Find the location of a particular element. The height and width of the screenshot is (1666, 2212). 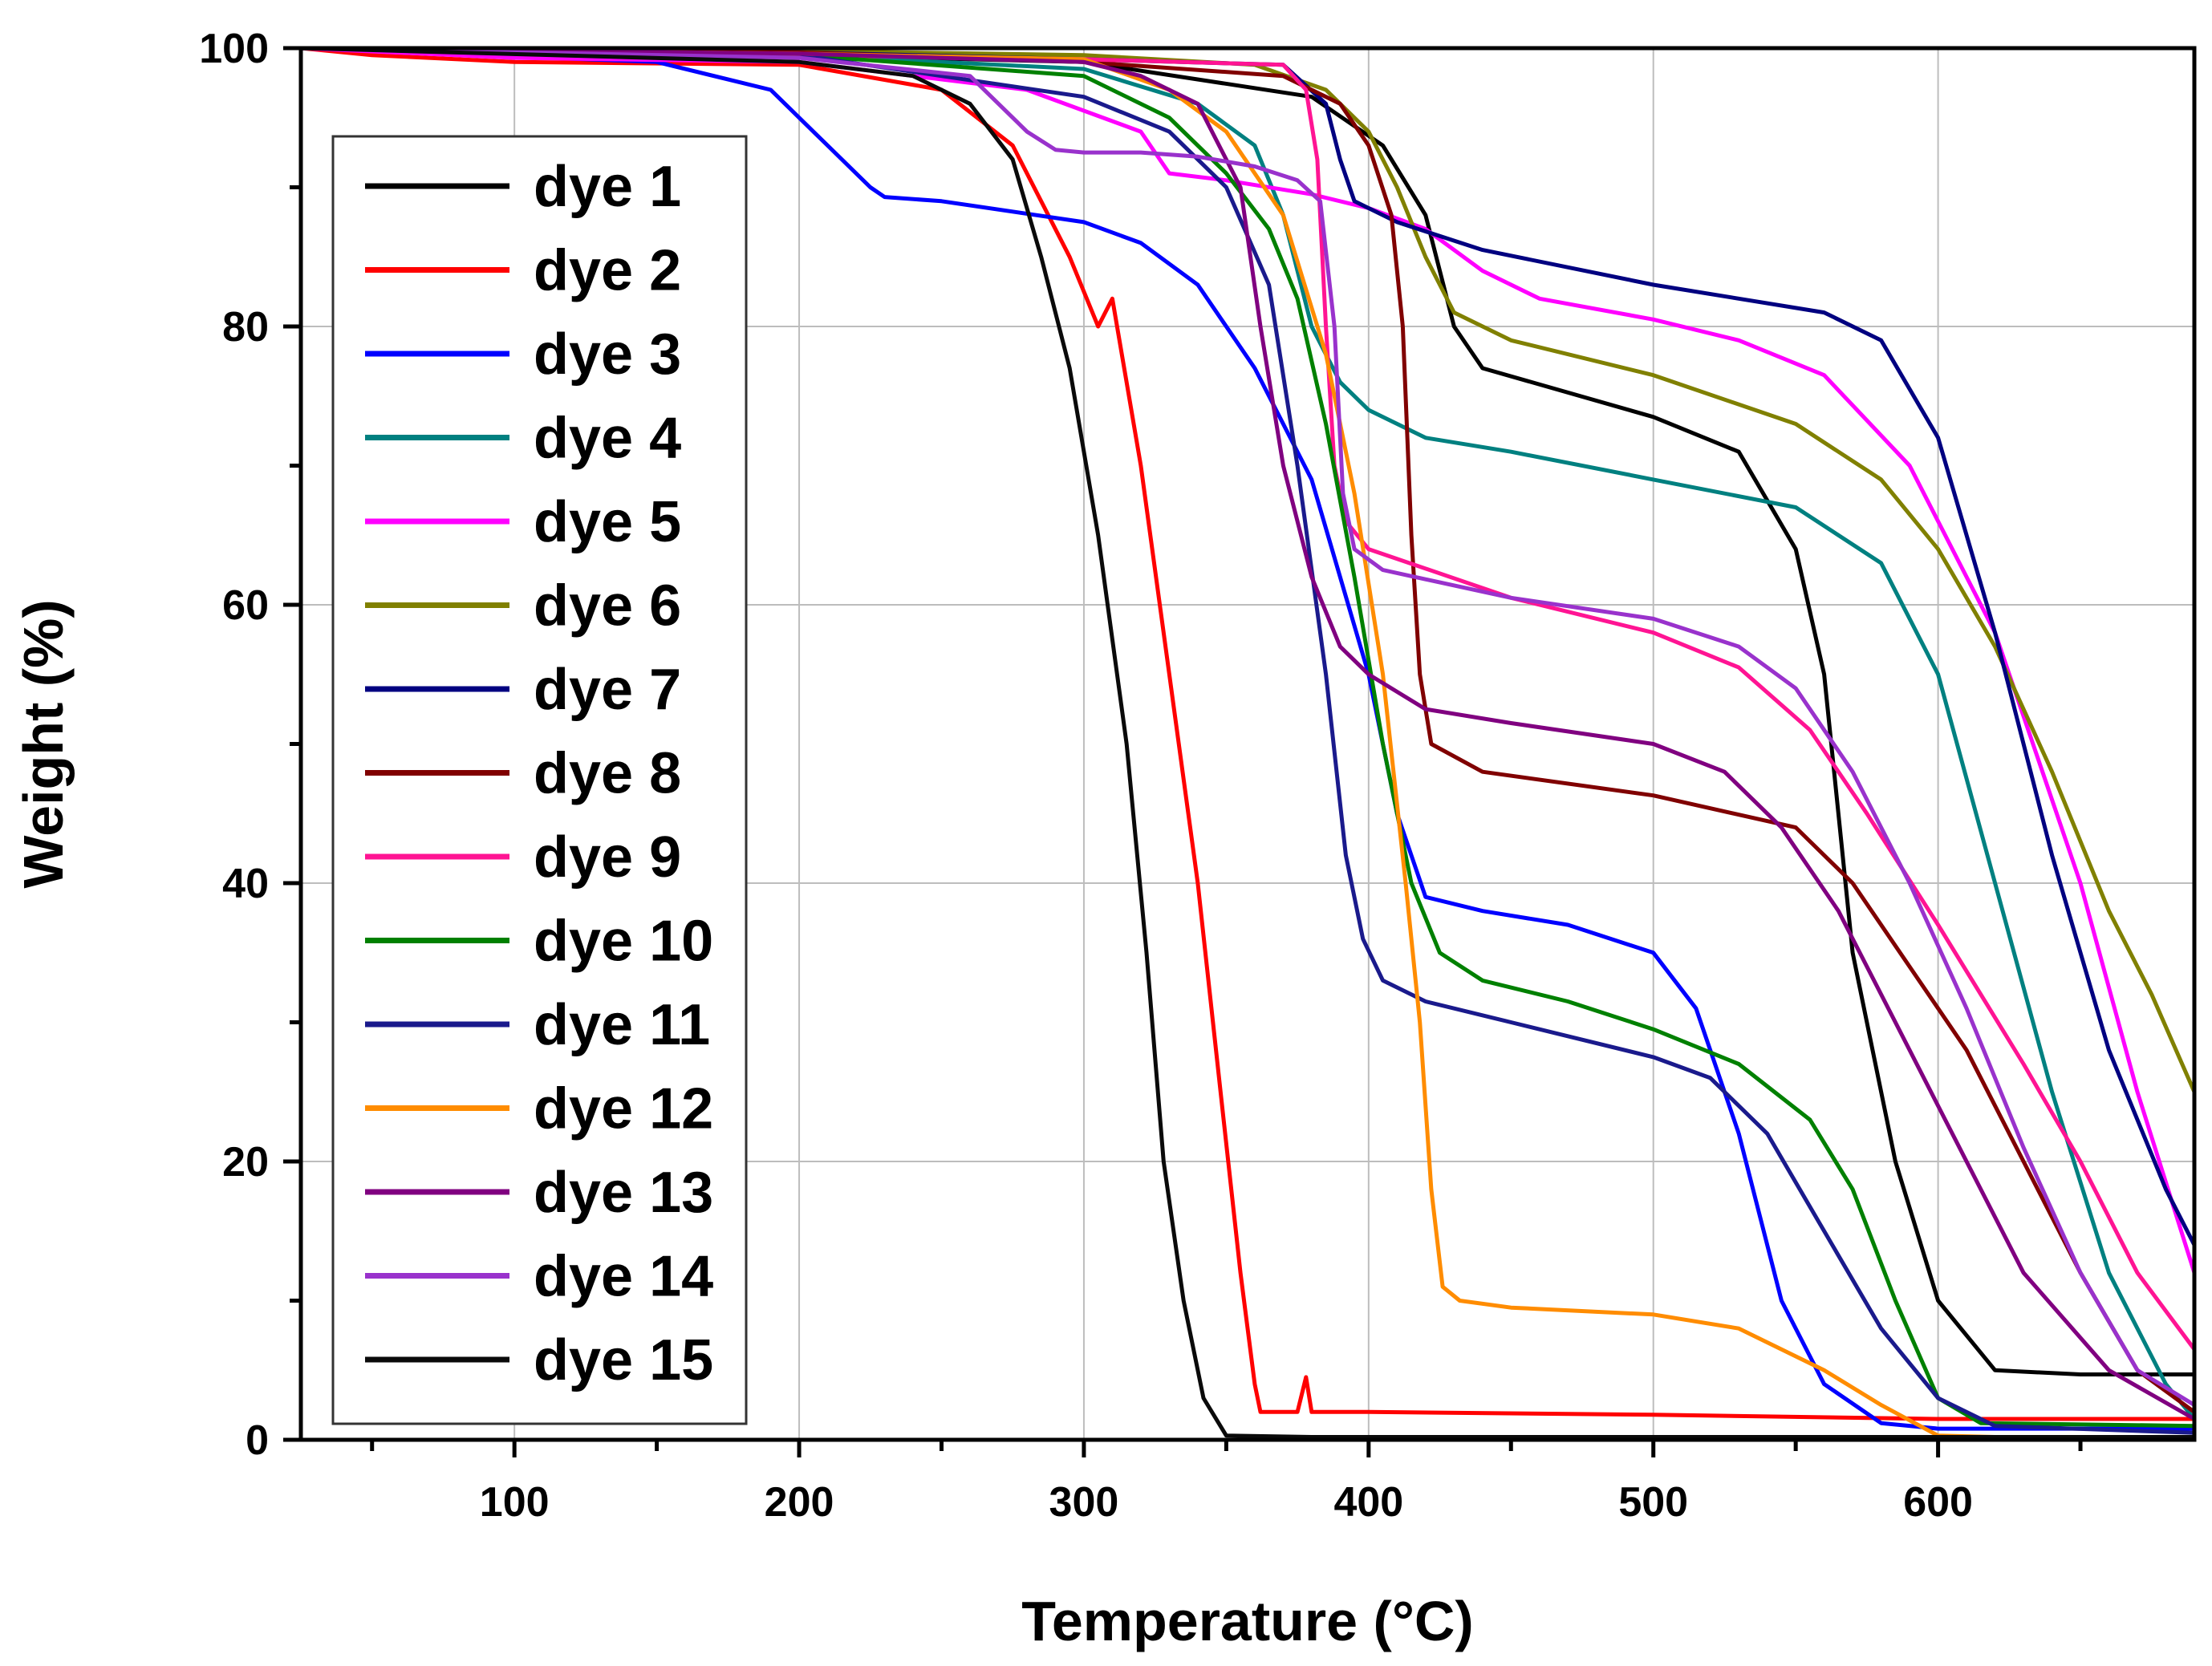

y-tick-label: 20 is located at coordinates (245, 1162).